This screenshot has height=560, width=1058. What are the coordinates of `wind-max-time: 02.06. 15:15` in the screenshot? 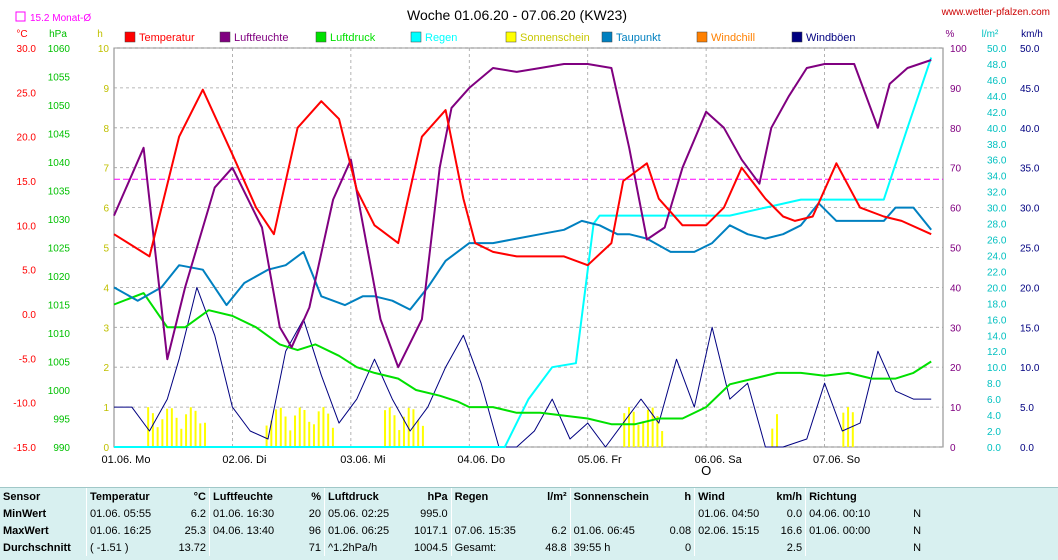 It's located at (733, 530).